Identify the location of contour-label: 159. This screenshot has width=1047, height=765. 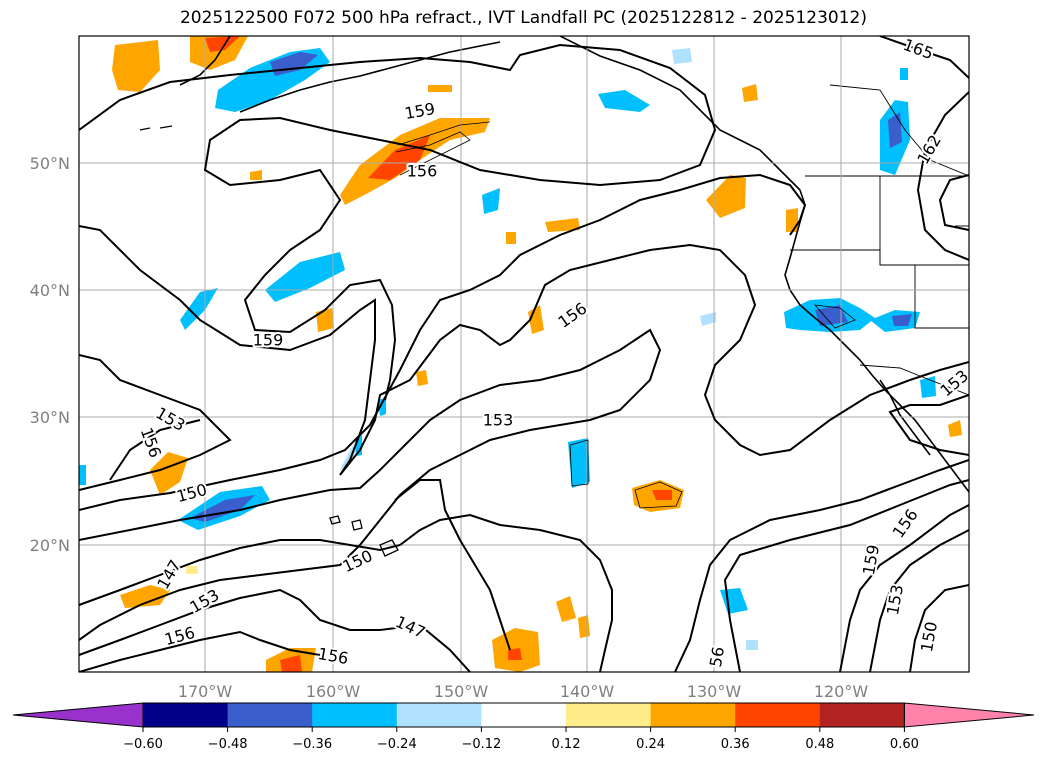
(268, 340).